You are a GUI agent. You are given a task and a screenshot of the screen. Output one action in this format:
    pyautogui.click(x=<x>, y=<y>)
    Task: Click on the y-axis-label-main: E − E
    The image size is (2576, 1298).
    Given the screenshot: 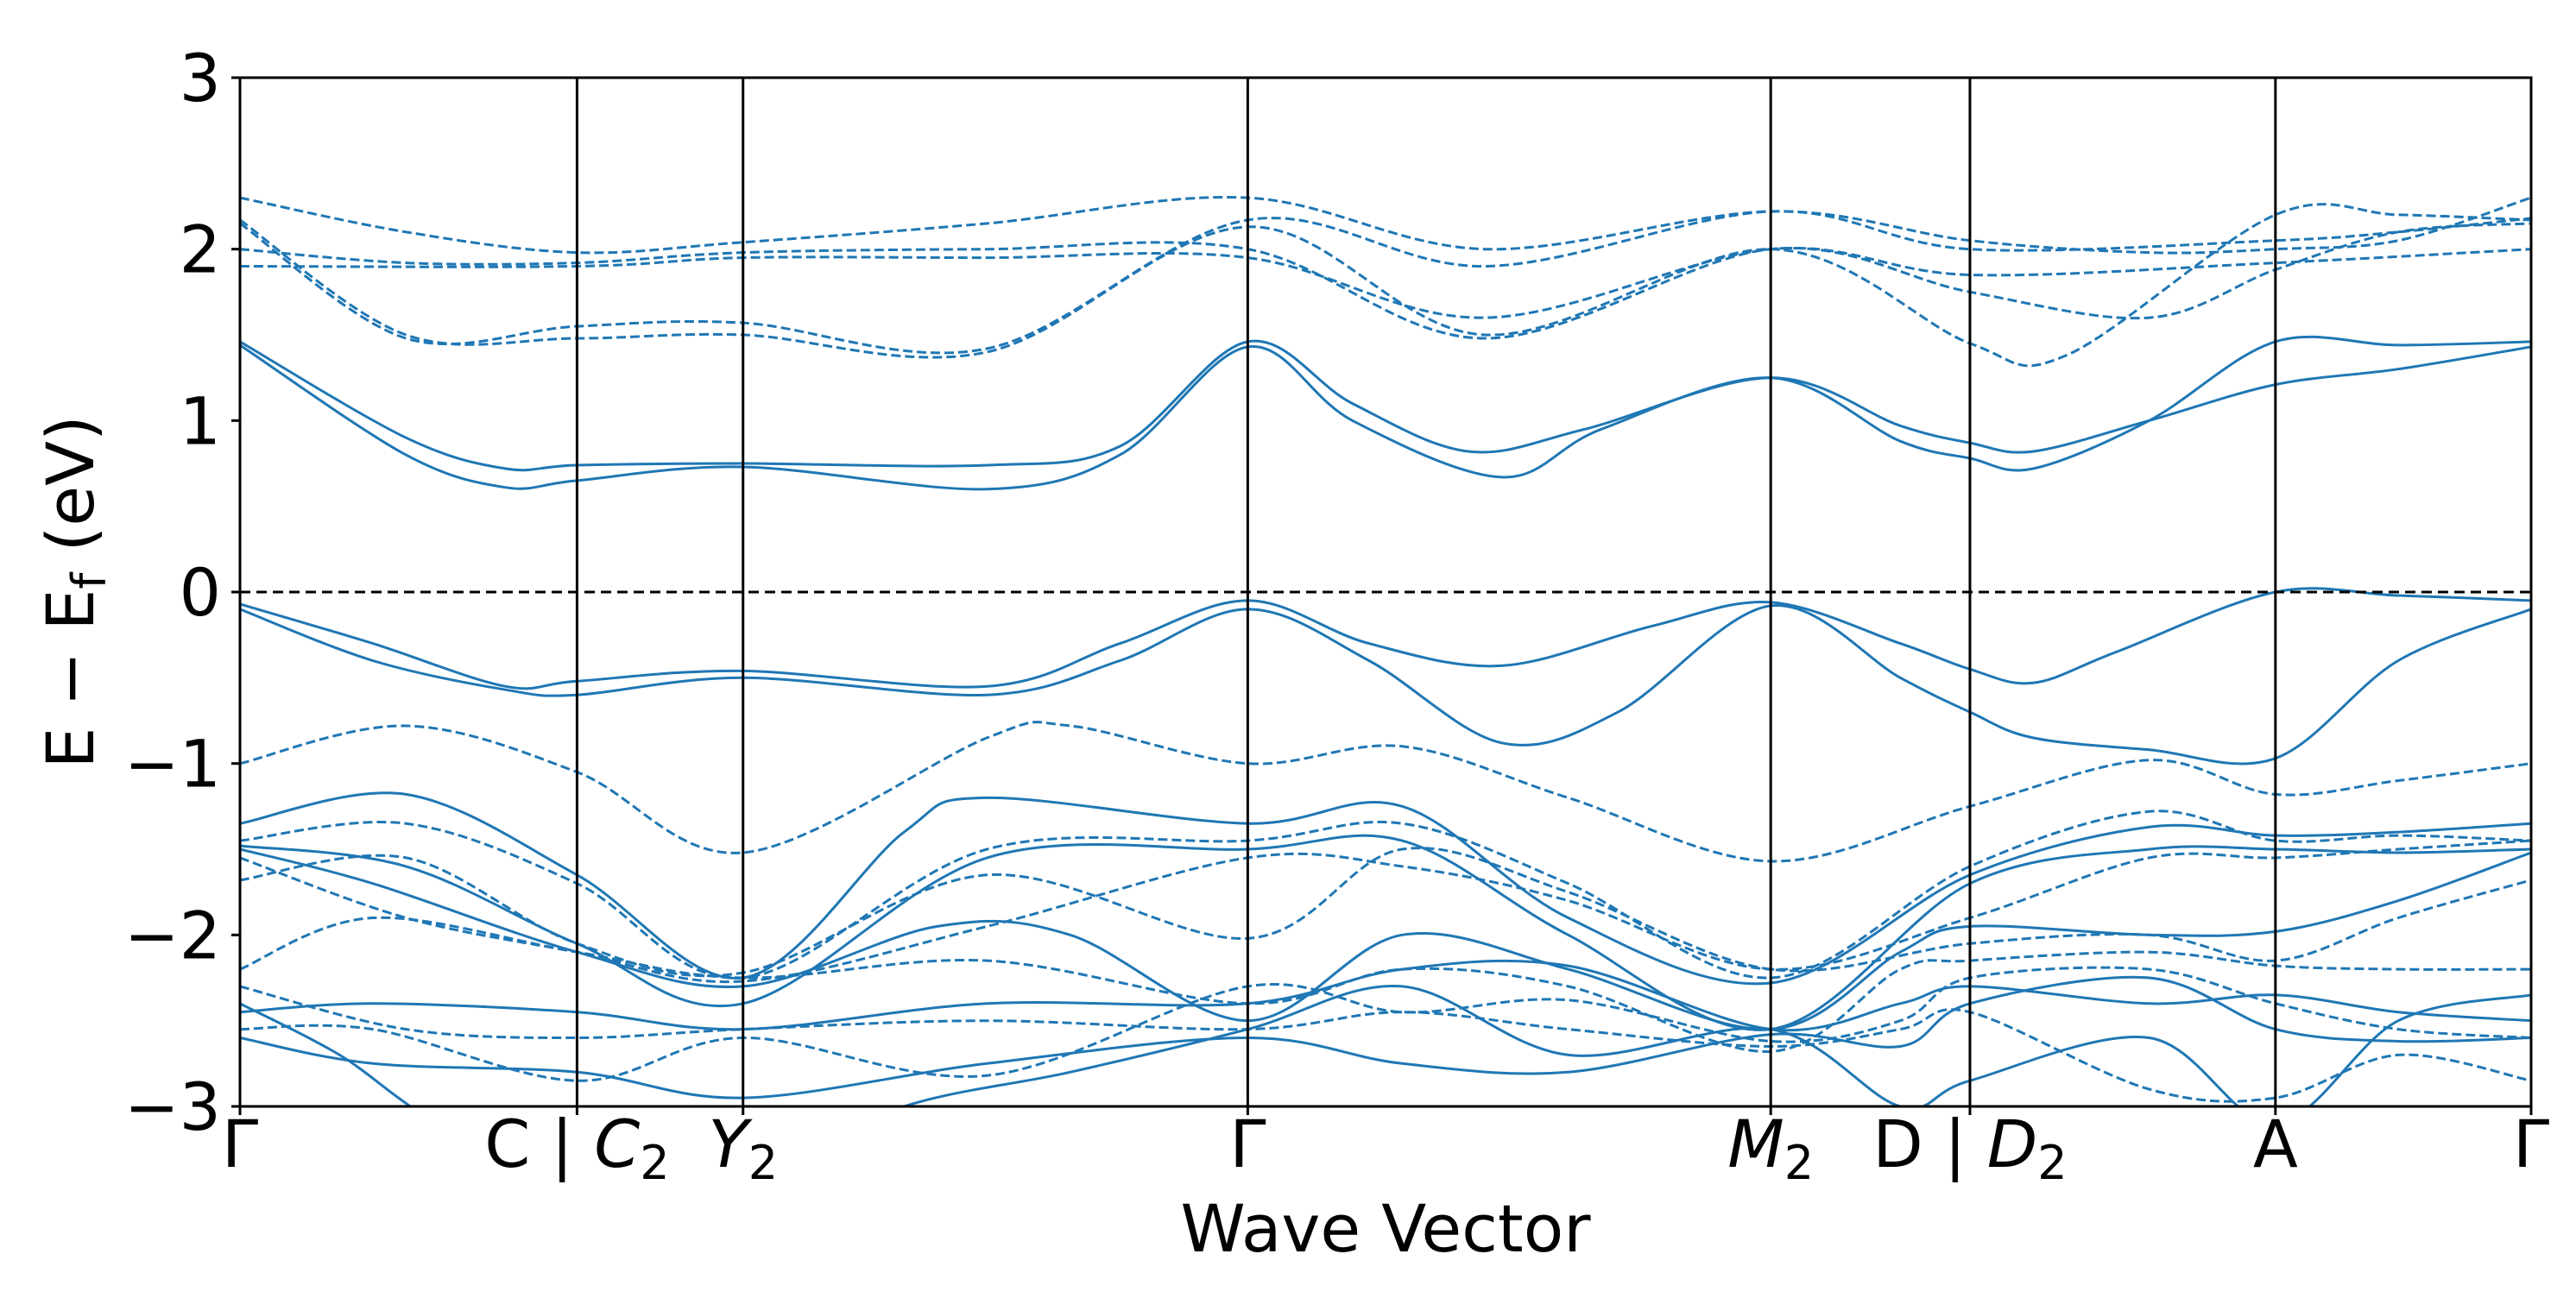 What is the action you would take?
    pyautogui.click(x=70, y=679)
    